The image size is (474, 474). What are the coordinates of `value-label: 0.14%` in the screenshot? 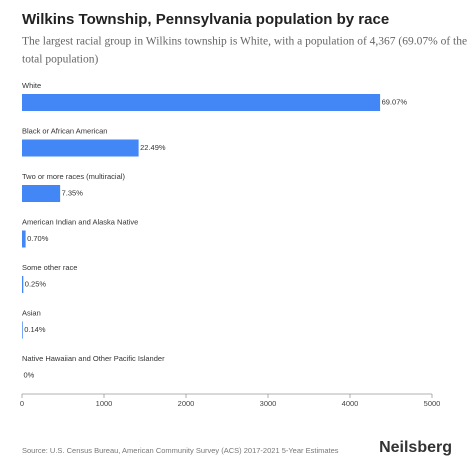 It's located at (35, 329).